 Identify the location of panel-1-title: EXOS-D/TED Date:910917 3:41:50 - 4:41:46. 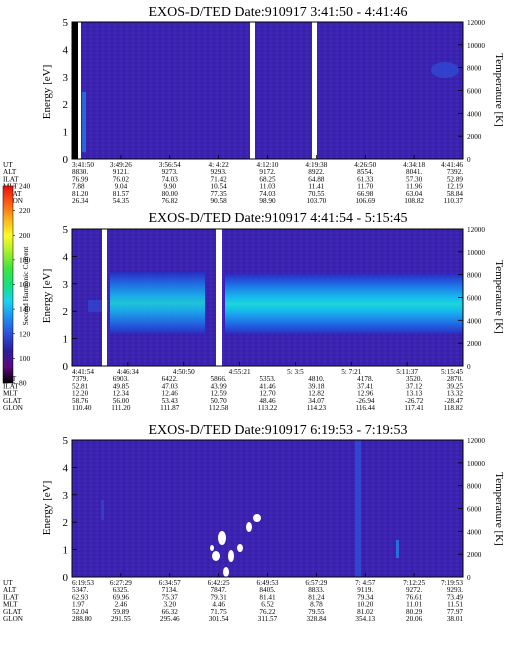
(278, 12).